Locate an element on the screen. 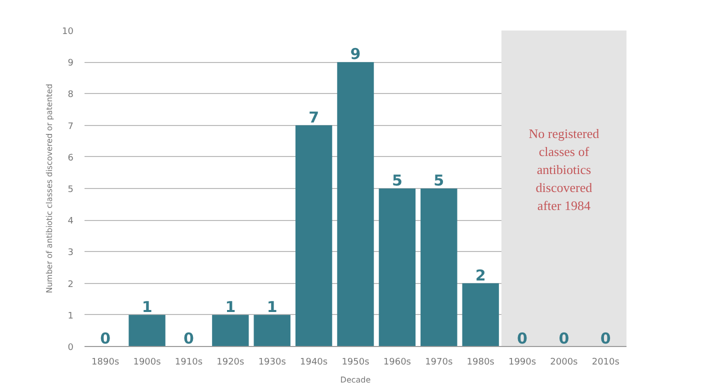 The height and width of the screenshot is (387, 706). y-tick-label: 3 is located at coordinates (71, 253).